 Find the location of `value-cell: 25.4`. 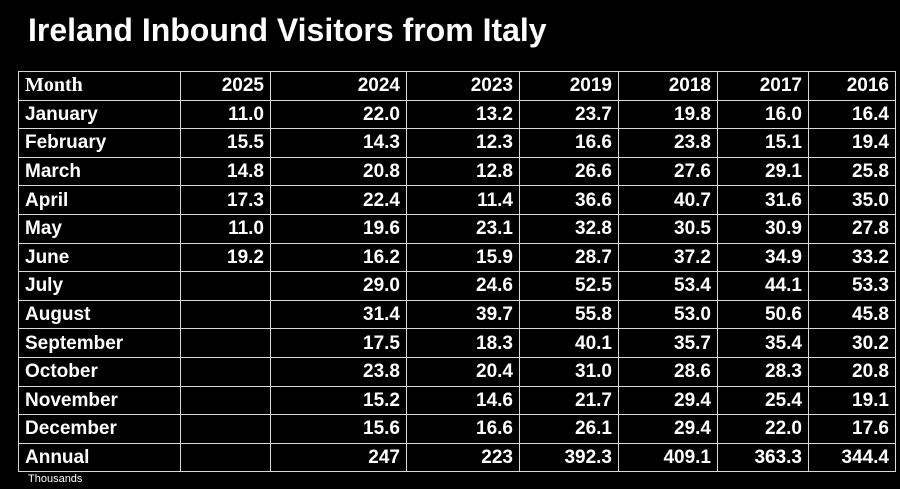

value-cell: 25.4 is located at coordinates (763, 400).